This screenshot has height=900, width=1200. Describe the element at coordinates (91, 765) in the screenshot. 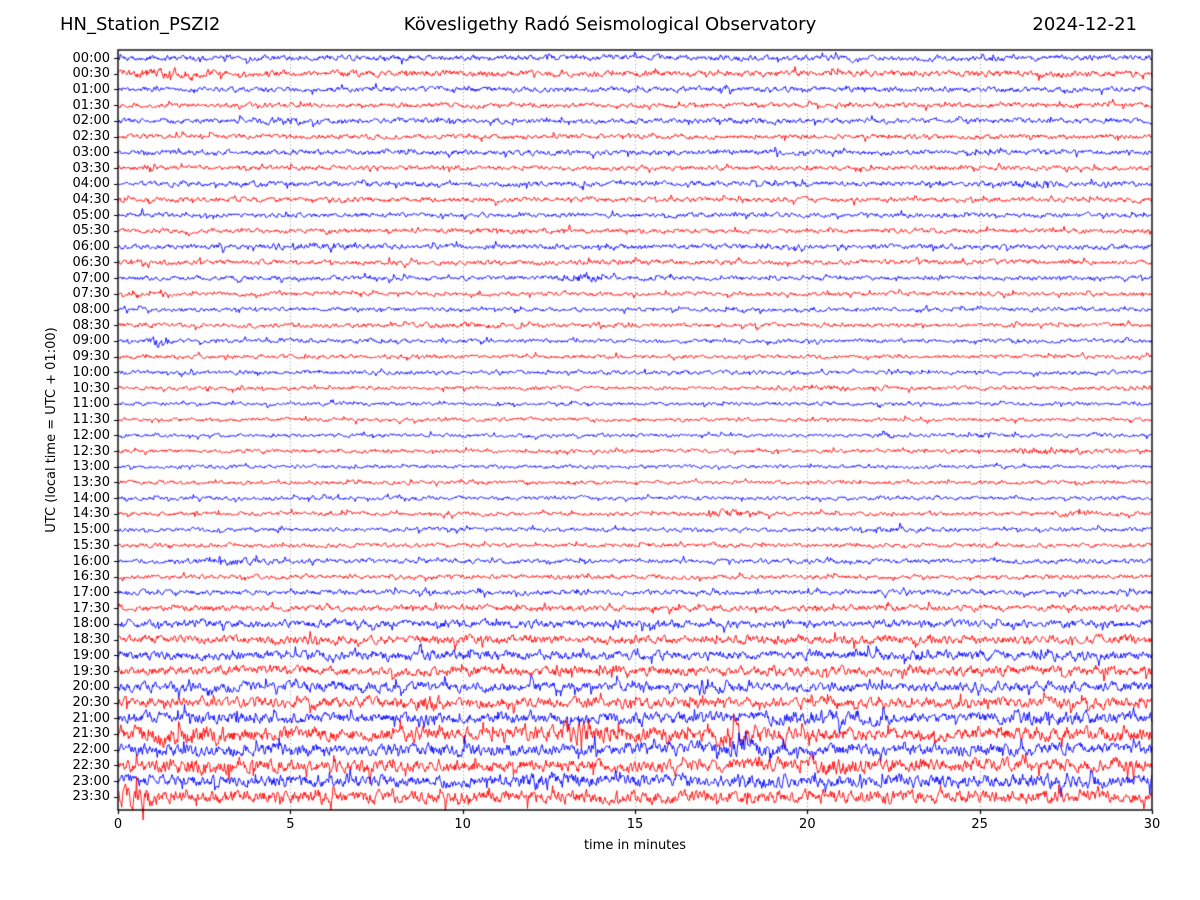

I see `y-tick-label: 22:30` at that location.